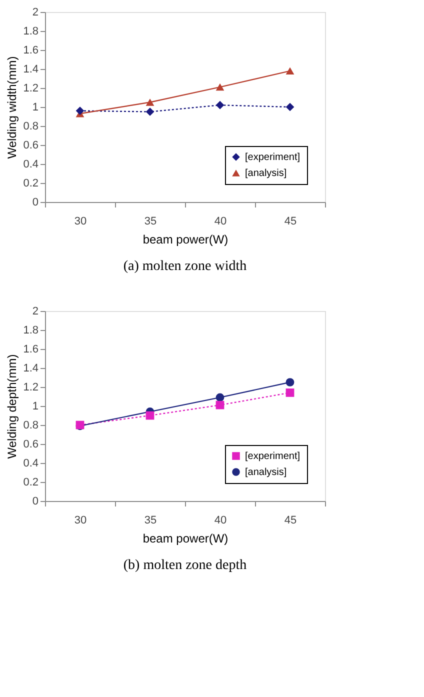 The image size is (424, 697). What do you see at coordinates (12, 406) in the screenshot?
I see `y-axis-title: Welding depth(mm)` at bounding box center [12, 406].